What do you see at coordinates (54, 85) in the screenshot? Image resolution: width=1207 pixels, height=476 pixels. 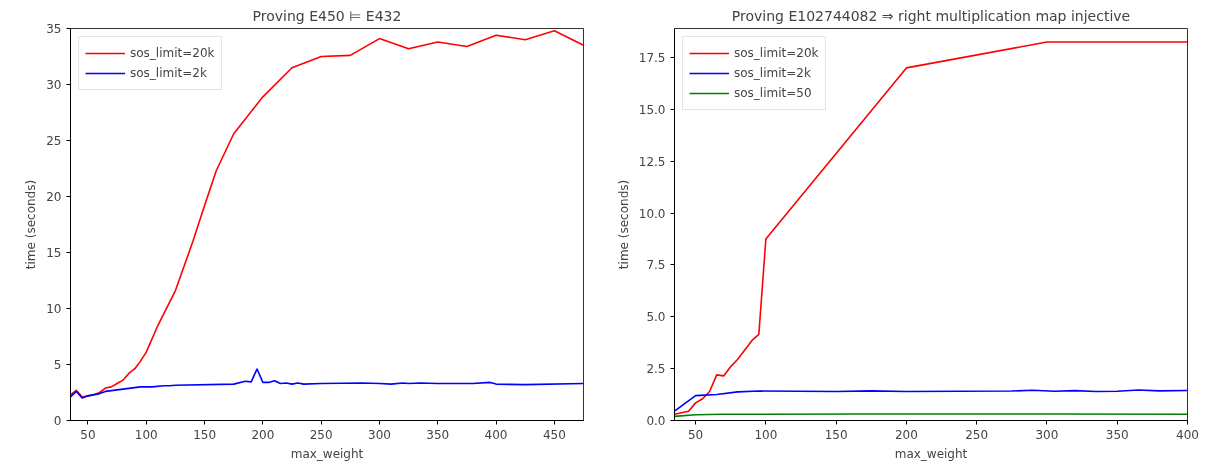 I see `y-tick-label: 30` at bounding box center [54, 85].